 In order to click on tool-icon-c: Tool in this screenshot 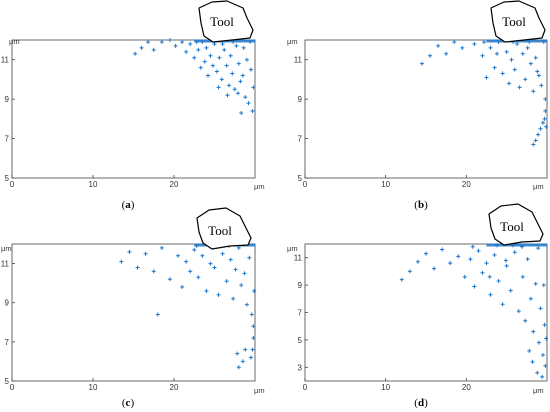, I will do `click(224, 228)`.